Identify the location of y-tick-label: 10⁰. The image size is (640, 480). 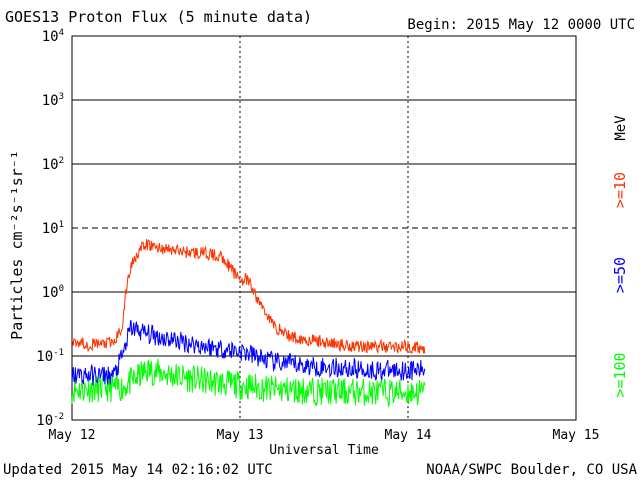
(53, 292).